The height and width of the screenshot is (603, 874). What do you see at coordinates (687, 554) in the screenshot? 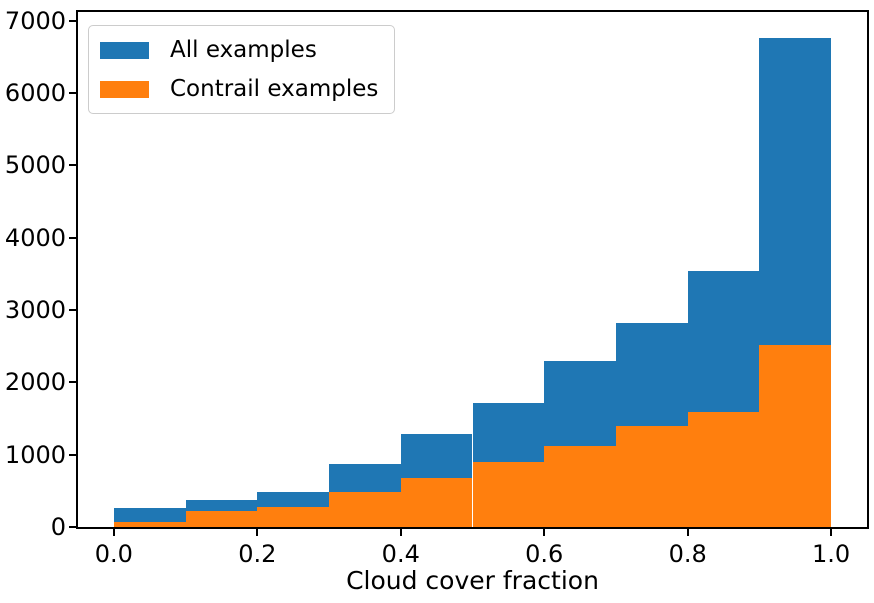
I see `x-tick-label-0.8: 0.8` at bounding box center [687, 554].